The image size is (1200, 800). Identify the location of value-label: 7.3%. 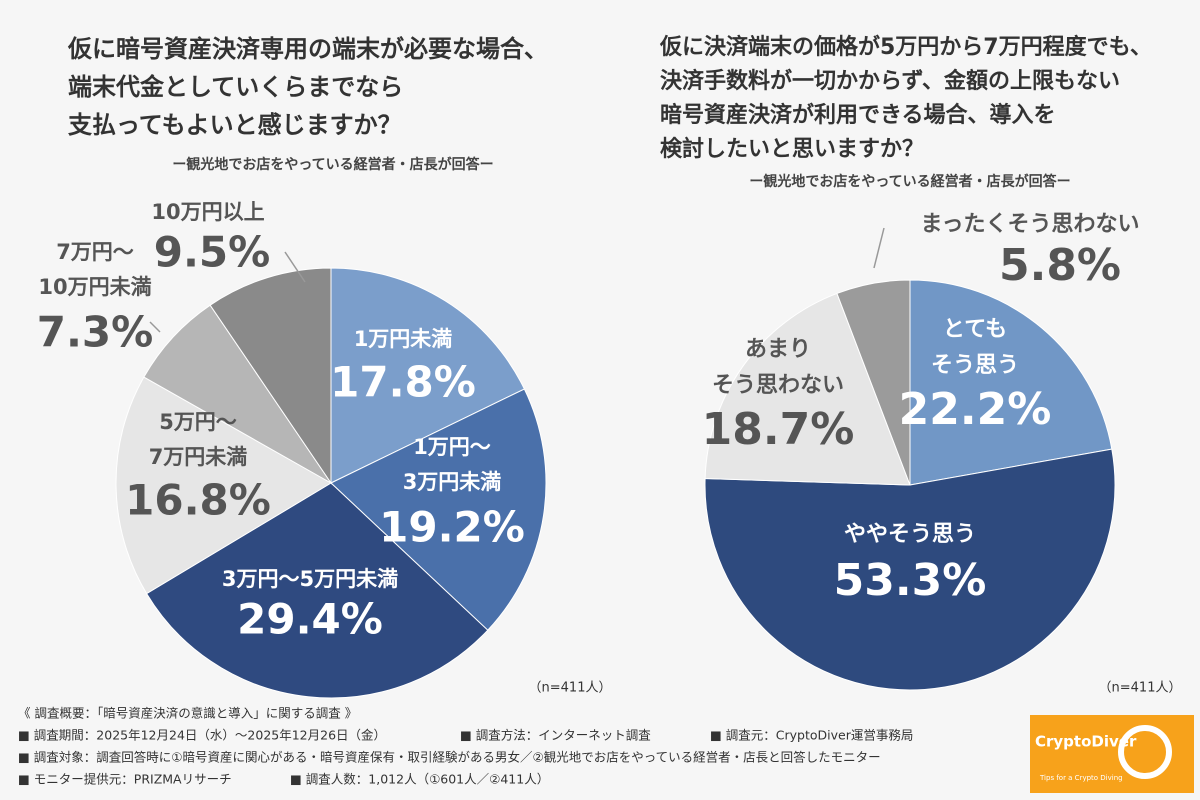
(95, 332).